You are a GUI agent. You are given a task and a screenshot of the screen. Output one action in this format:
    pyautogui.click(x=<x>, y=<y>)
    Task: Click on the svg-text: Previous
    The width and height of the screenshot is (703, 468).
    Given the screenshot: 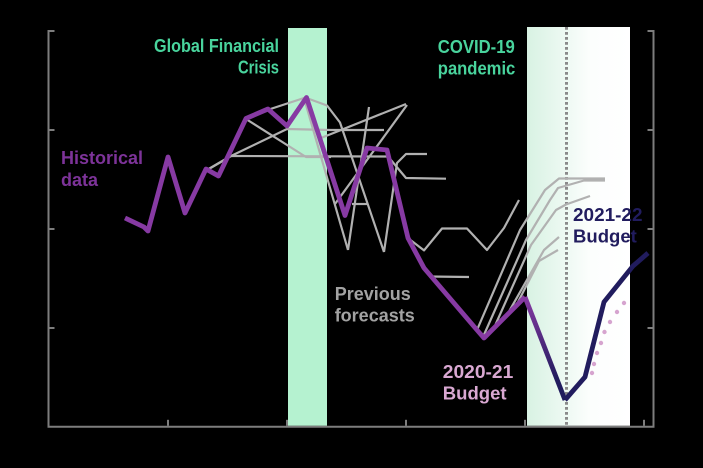 What is the action you would take?
    pyautogui.click(x=373, y=294)
    